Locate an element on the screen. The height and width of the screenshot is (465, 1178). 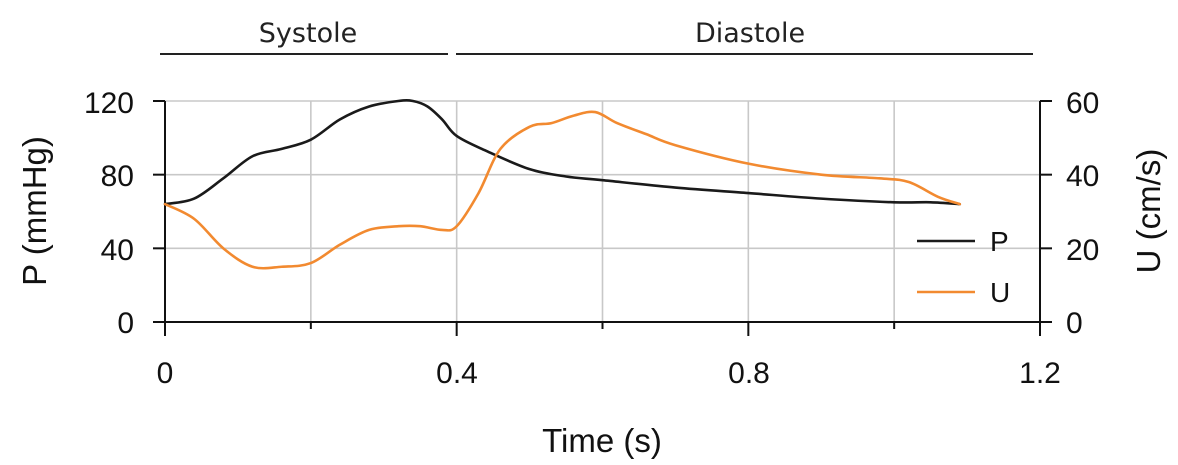
y-right-tick-labels: 0 20 40 60 is located at coordinates (1082, 213).